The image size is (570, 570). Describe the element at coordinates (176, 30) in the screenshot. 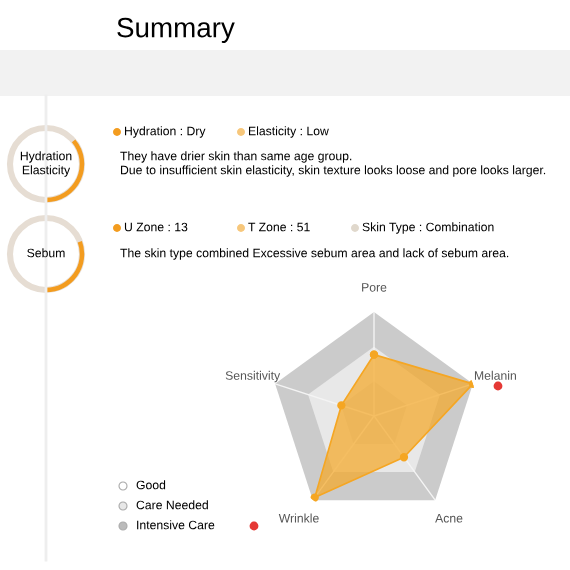

I see `chart-title: Summary` at that location.